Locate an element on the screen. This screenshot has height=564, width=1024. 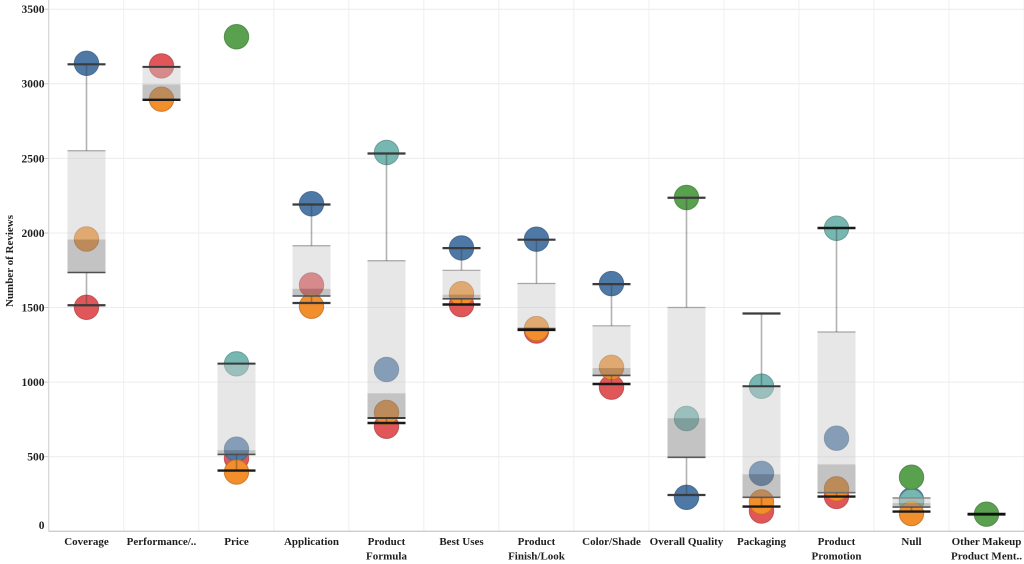
svg-text: Product Ment.. is located at coordinates (986, 557).